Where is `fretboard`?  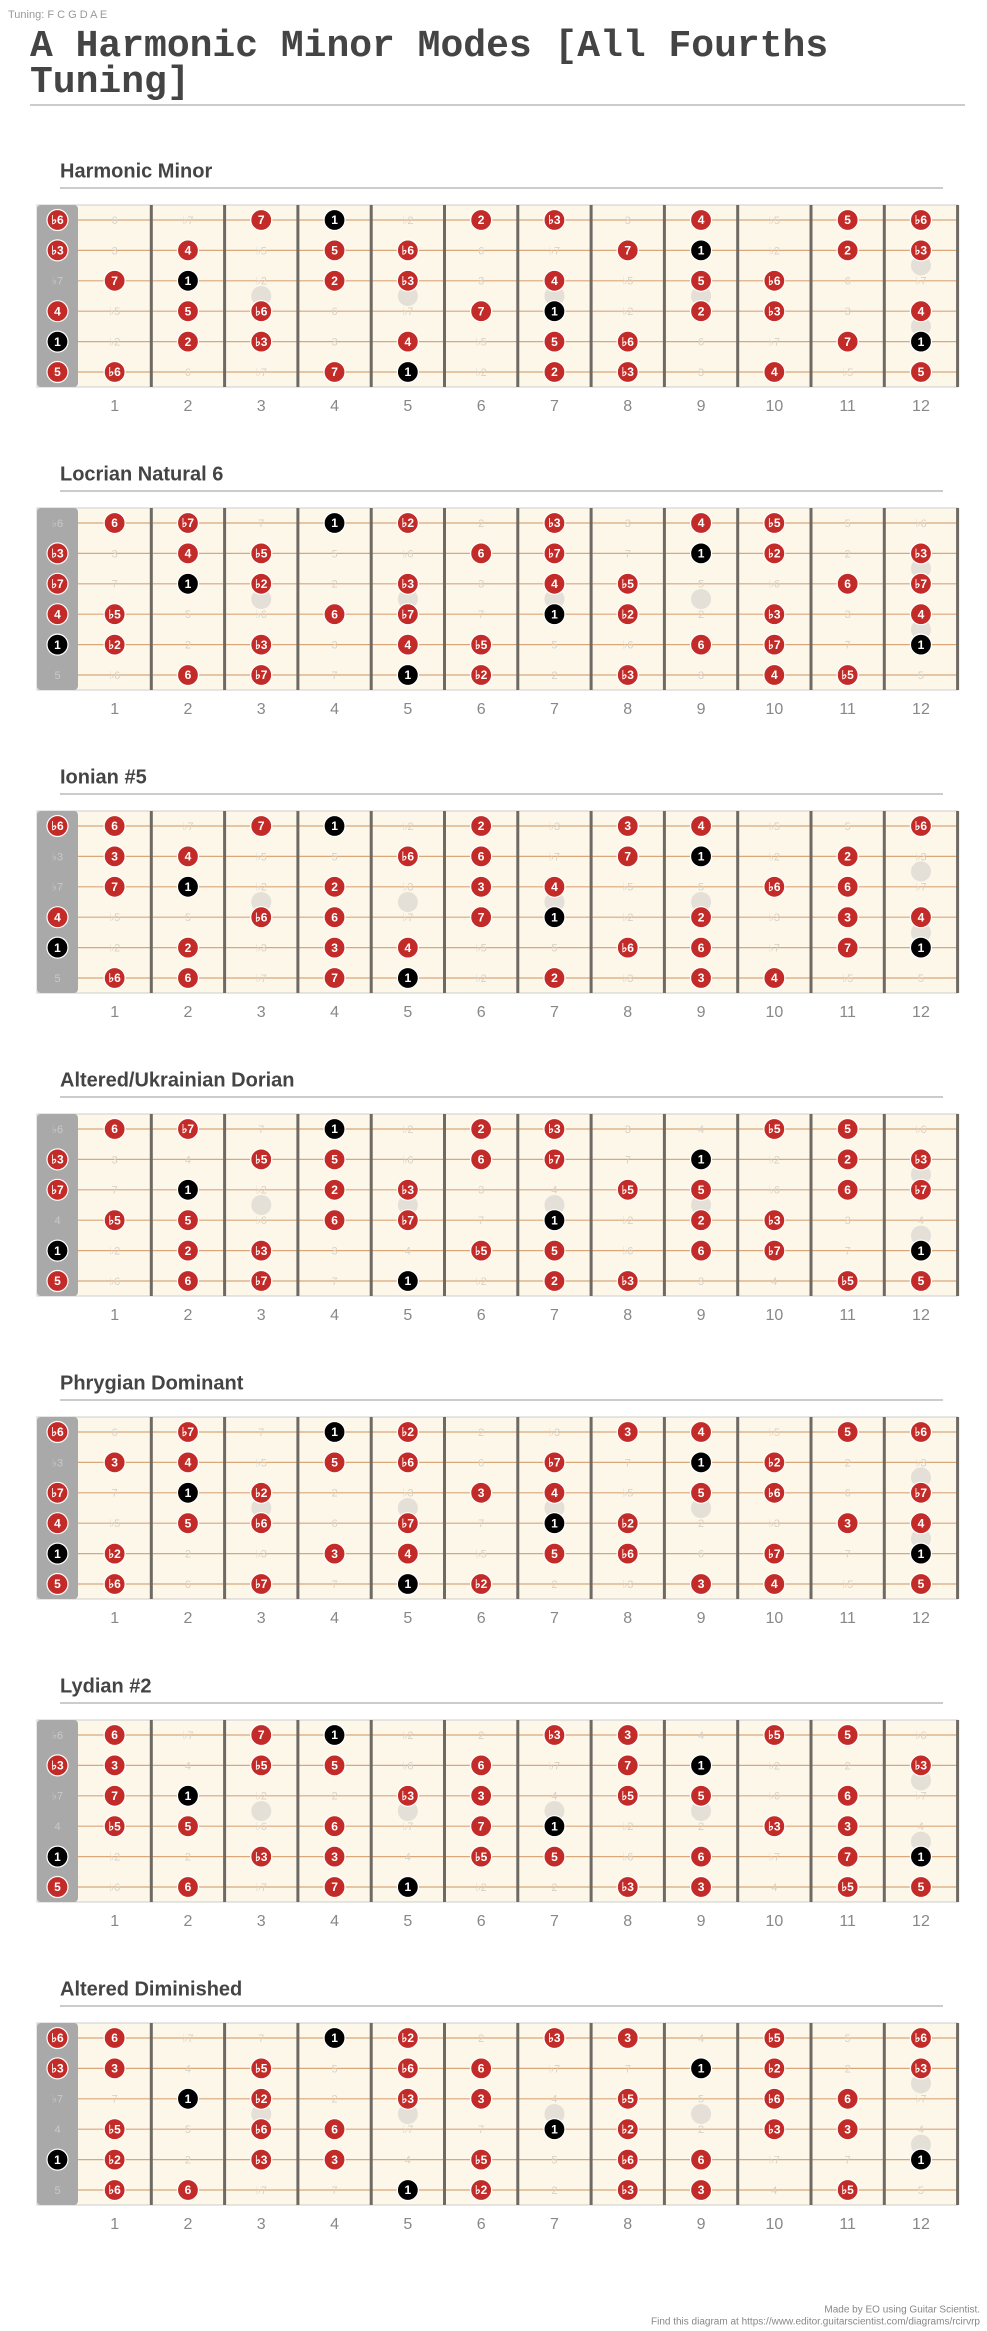
fretboard is located at coordinates (497, 902).